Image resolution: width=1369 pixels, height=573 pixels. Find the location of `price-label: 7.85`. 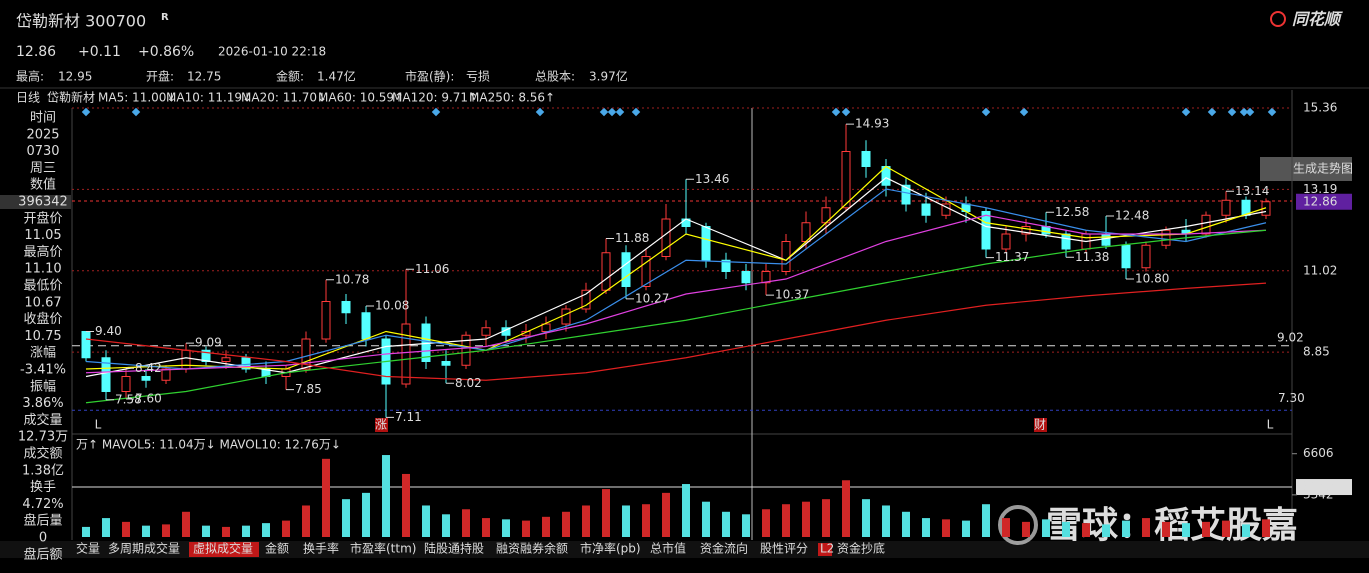

price-label: 7.85 is located at coordinates (308, 389).